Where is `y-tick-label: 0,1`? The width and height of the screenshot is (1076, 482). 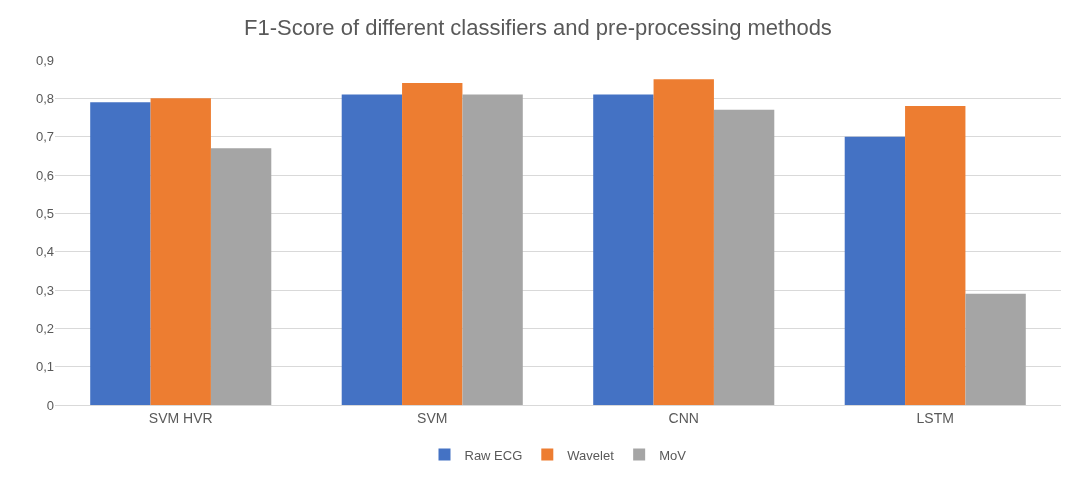
y-tick-label: 0,1 is located at coordinates (44, 367).